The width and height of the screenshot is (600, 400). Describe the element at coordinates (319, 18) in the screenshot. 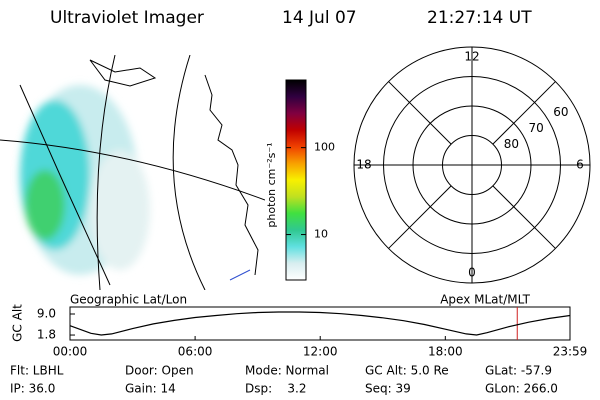

I see `date: 14 Jul 07` at that location.